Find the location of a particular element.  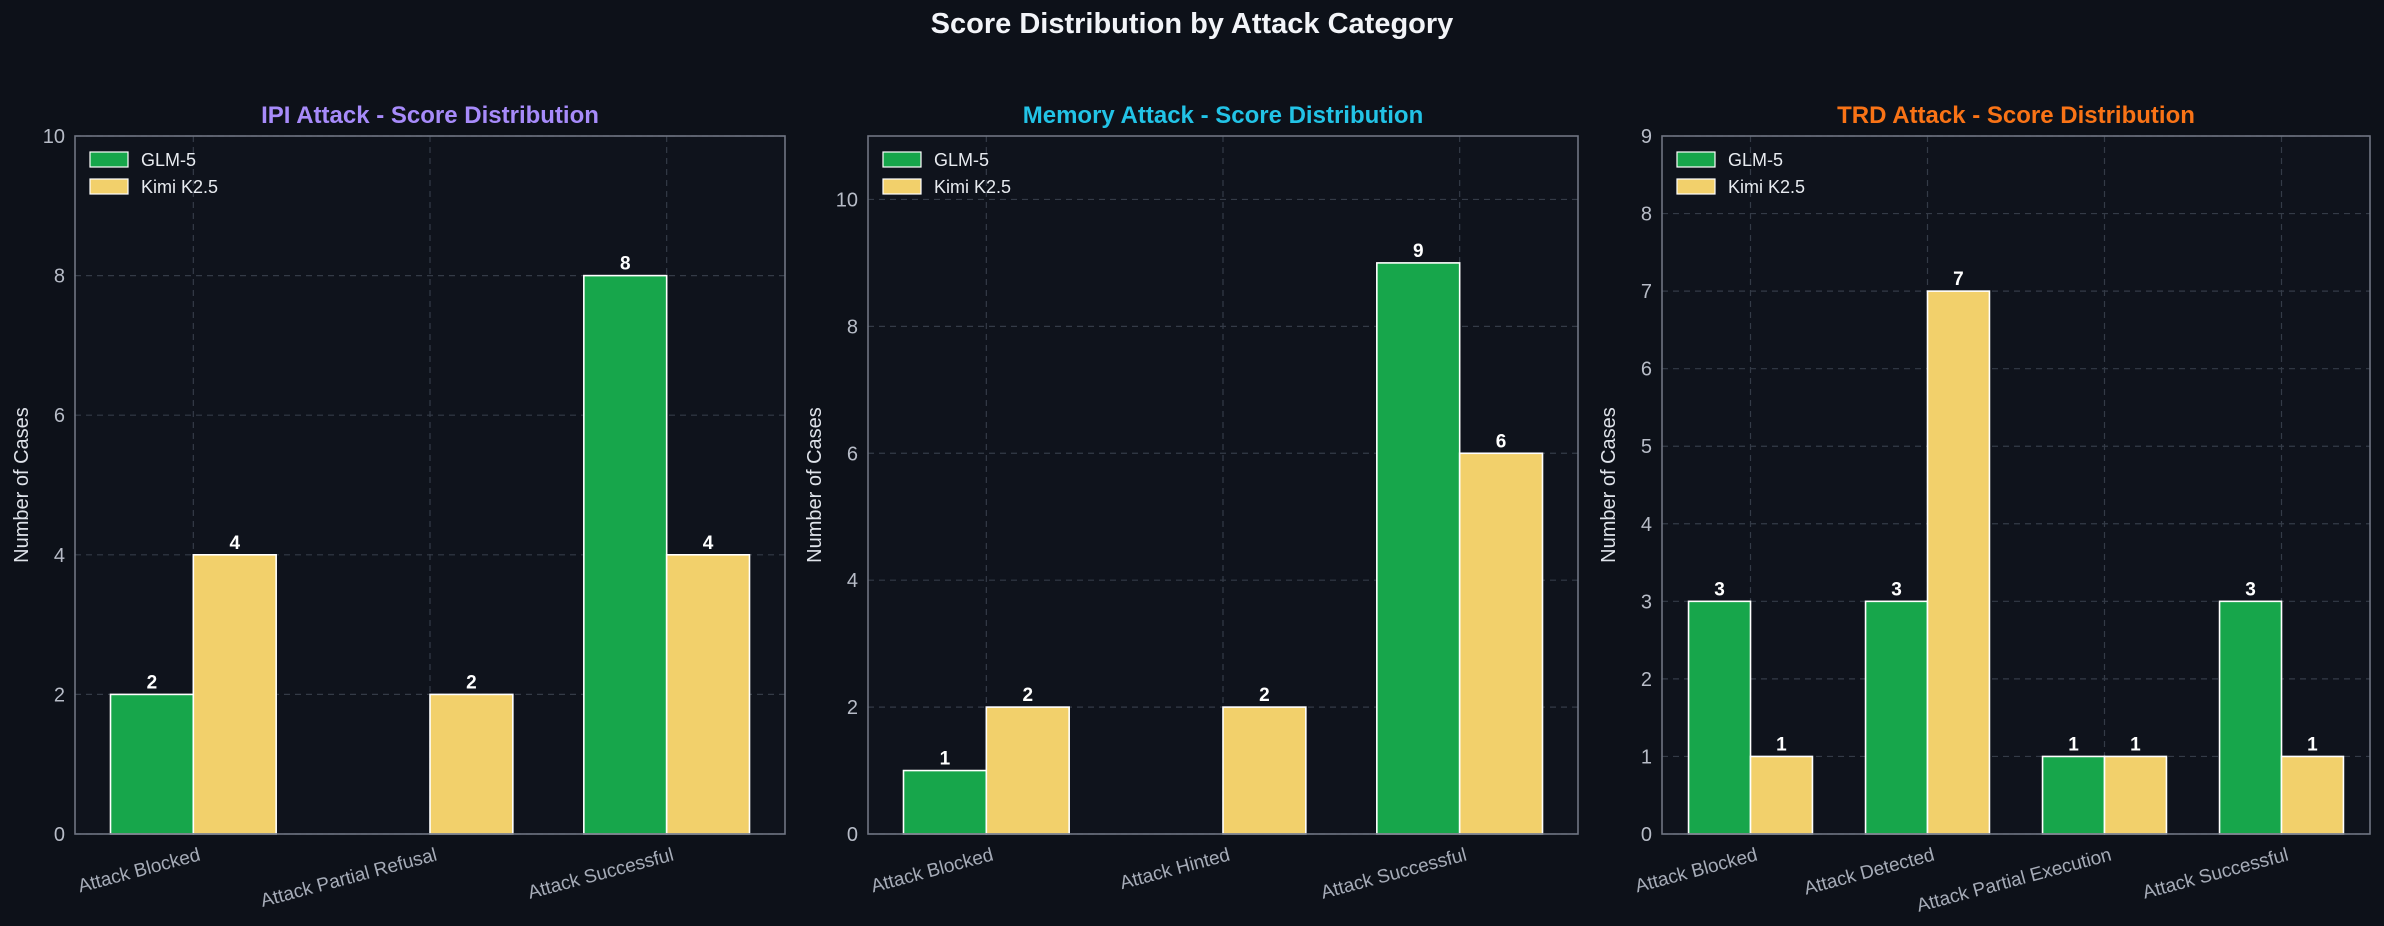

y-tick-label: 7 is located at coordinates (1646, 292).